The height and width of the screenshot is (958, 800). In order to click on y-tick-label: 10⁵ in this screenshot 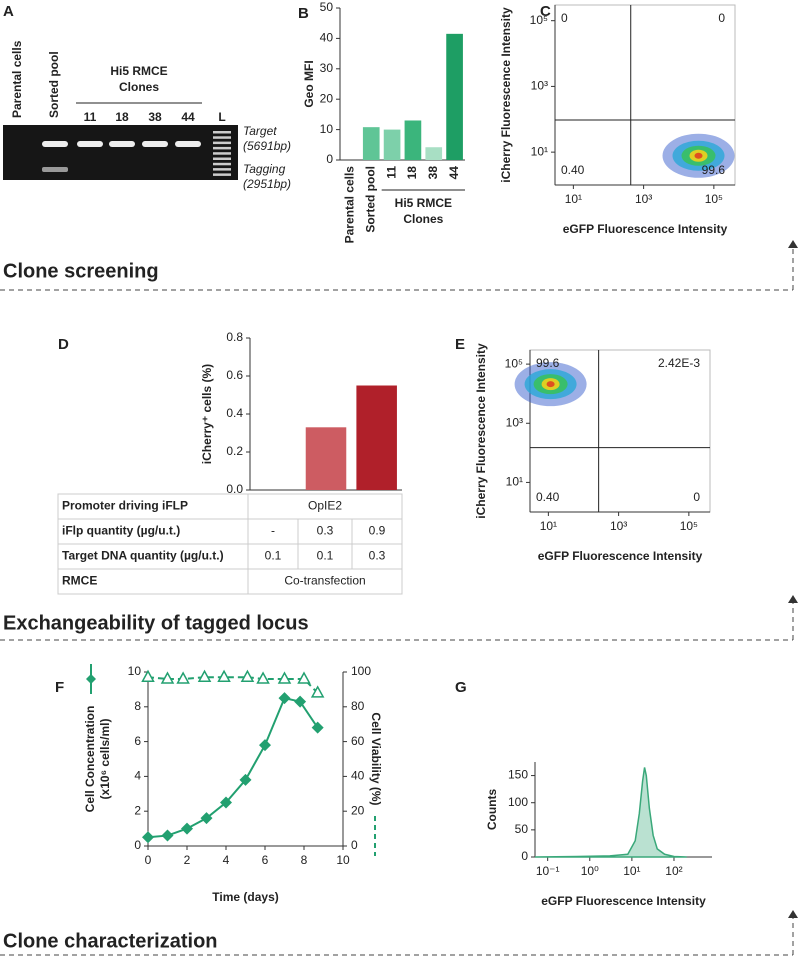, I will do `click(539, 20)`.